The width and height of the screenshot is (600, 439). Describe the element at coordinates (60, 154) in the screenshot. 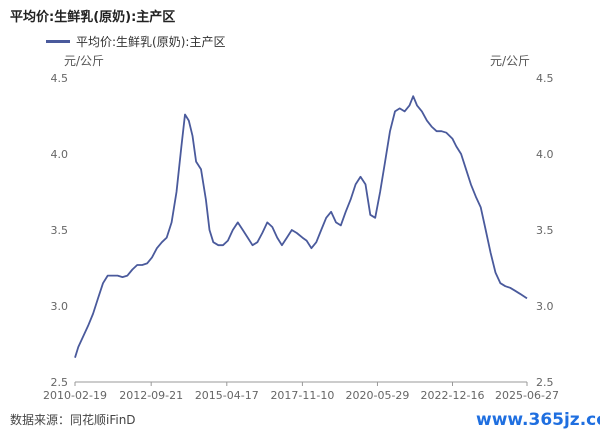

I see `y-tick-label-left: 4.0` at that location.